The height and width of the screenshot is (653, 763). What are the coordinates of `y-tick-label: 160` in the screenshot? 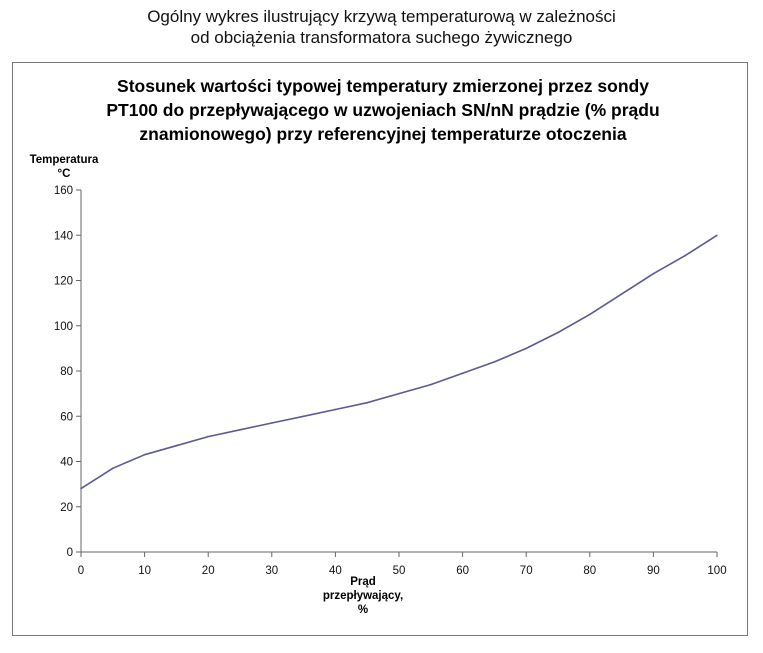 It's located at (63, 191).